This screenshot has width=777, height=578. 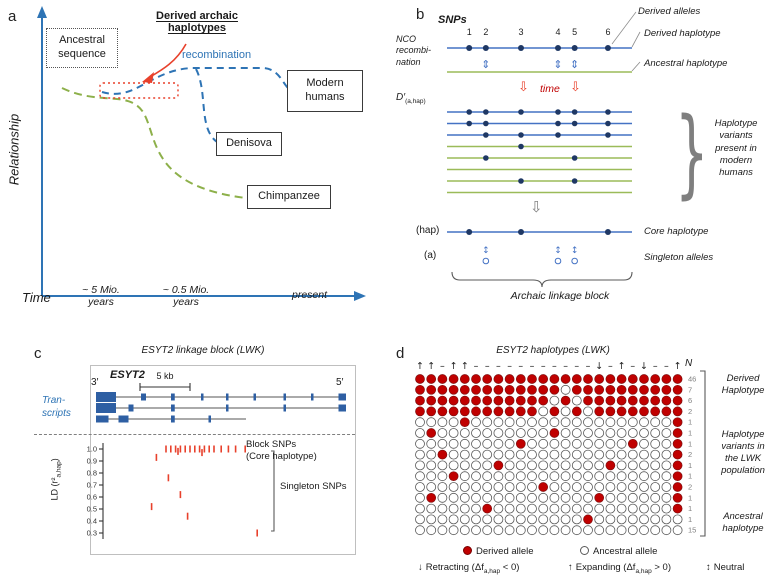 I want to click on derived-haplotype-connector, so click(x=636, y=39).